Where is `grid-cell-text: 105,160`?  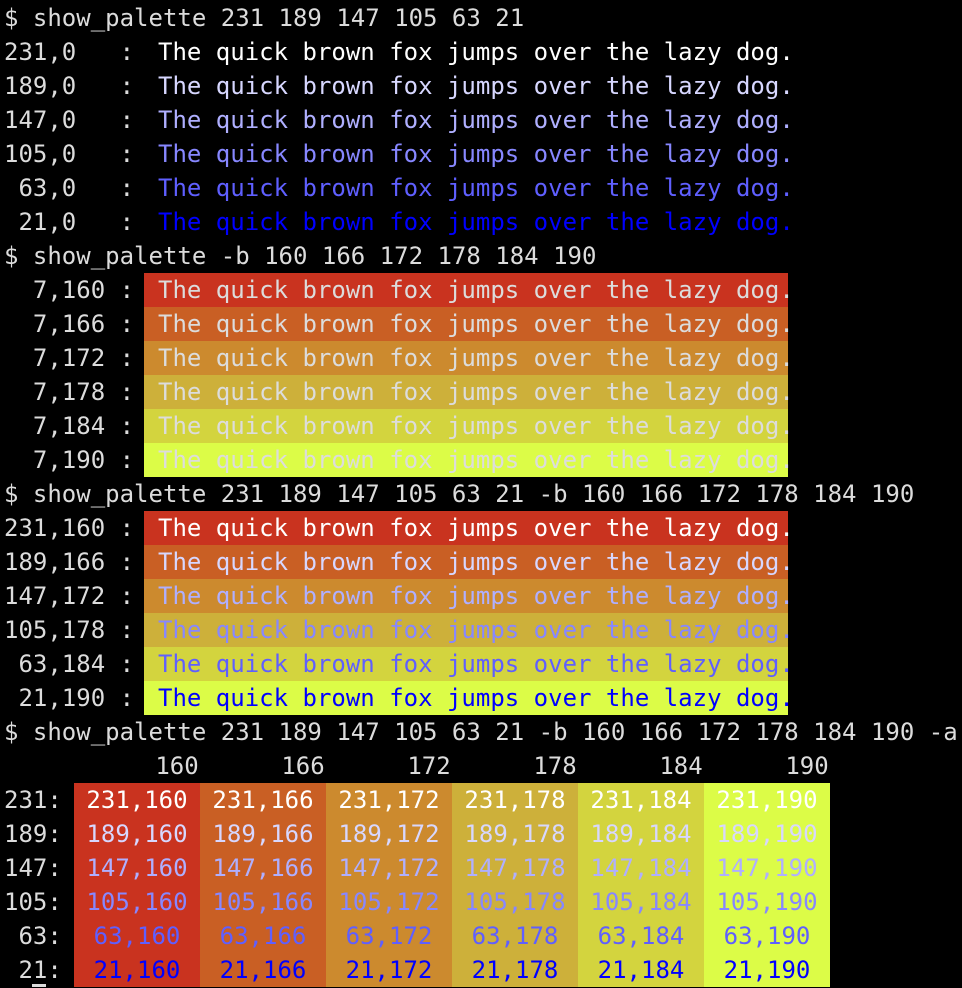
grid-cell-text: 105,160 is located at coordinates (137, 902).